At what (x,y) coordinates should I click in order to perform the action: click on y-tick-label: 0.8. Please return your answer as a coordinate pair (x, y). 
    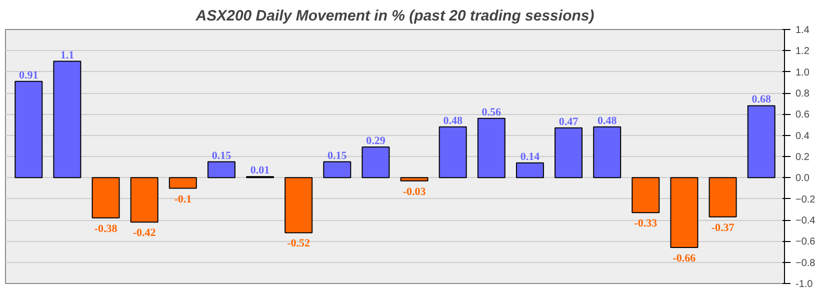
    Looking at the image, I should click on (803, 94).